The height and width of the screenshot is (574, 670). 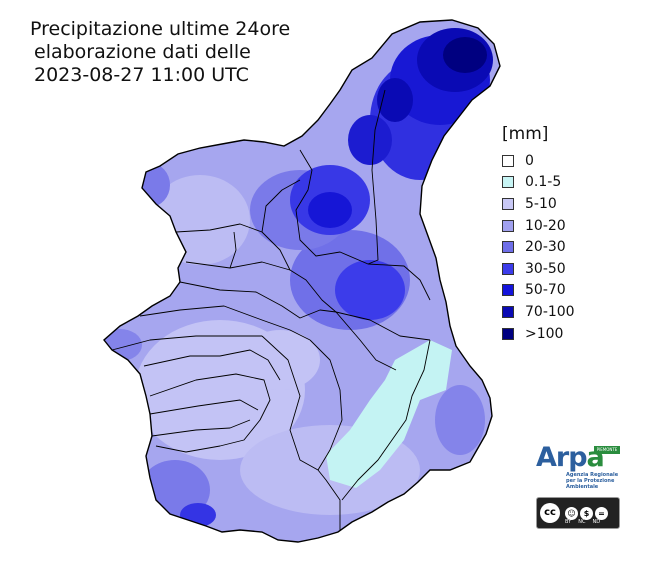 What do you see at coordinates (571, 513) in the screenshot?
I see `by-icon: ☺` at bounding box center [571, 513].